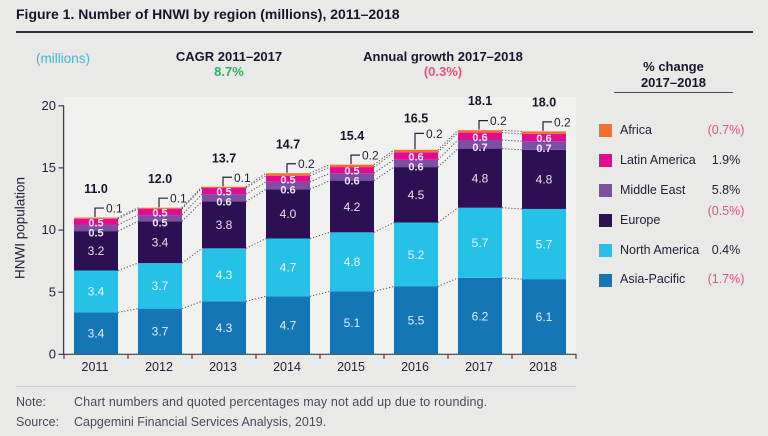 This screenshot has height=436, width=768. What do you see at coordinates (49, 229) in the screenshot?
I see `svg-text: 10` at bounding box center [49, 229].